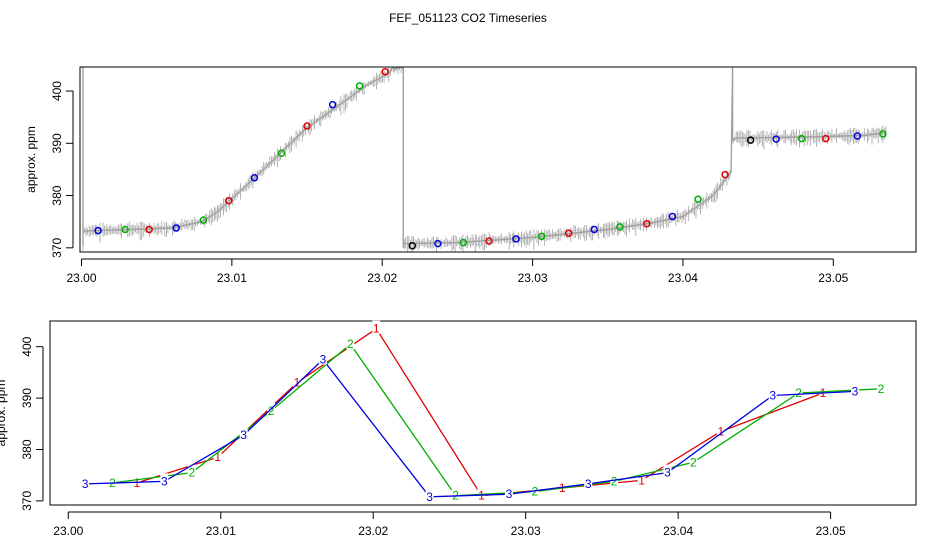 The width and height of the screenshot is (936, 540). What do you see at coordinates (581, 193) in the screenshot?
I see `series-flagged` at bounding box center [581, 193].